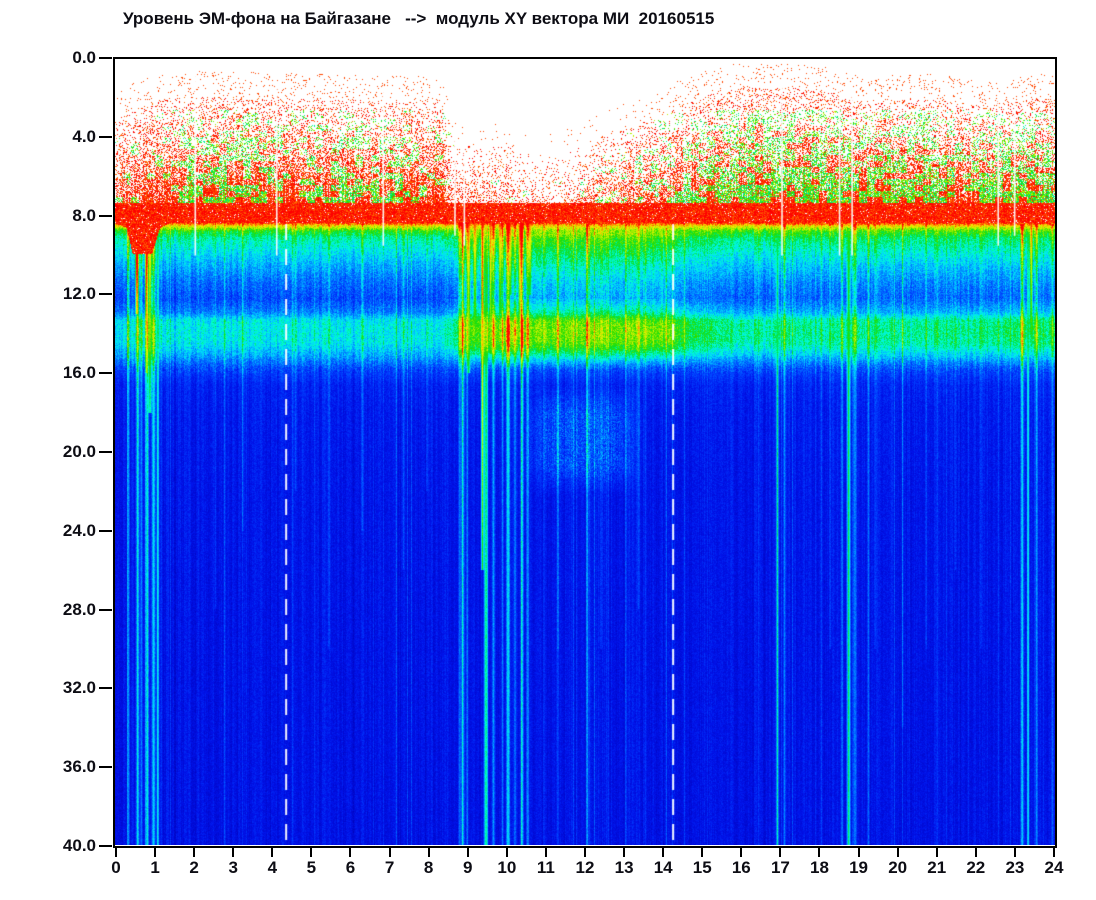  Describe the element at coordinates (79, 609) in the screenshot. I see `y-tick-label: 28.0` at that location.